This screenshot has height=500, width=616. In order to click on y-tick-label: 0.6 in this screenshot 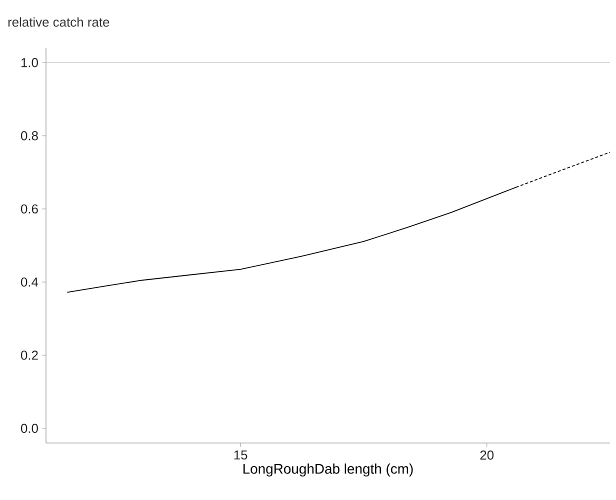, I will do `click(29, 209)`.